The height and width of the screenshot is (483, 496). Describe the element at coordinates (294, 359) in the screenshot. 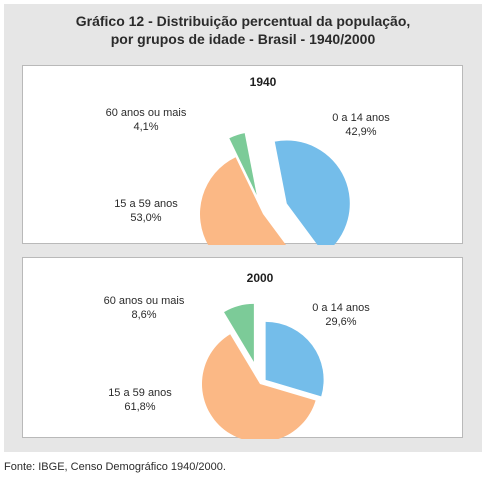

I see `pie-slice-2000-0-a-14-anos` at that location.